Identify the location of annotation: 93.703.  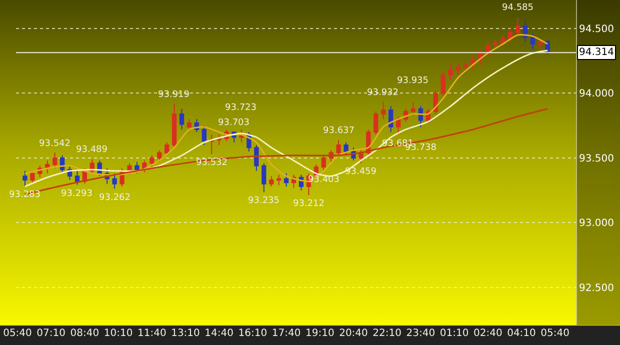
(234, 123).